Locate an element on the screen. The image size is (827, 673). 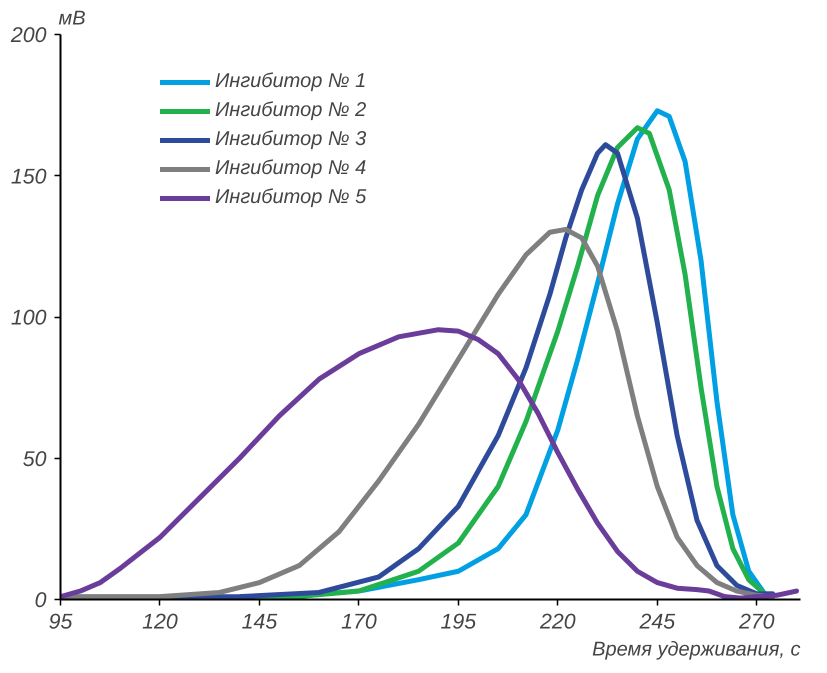
y-tick-label: 0 is located at coordinates (40, 600).